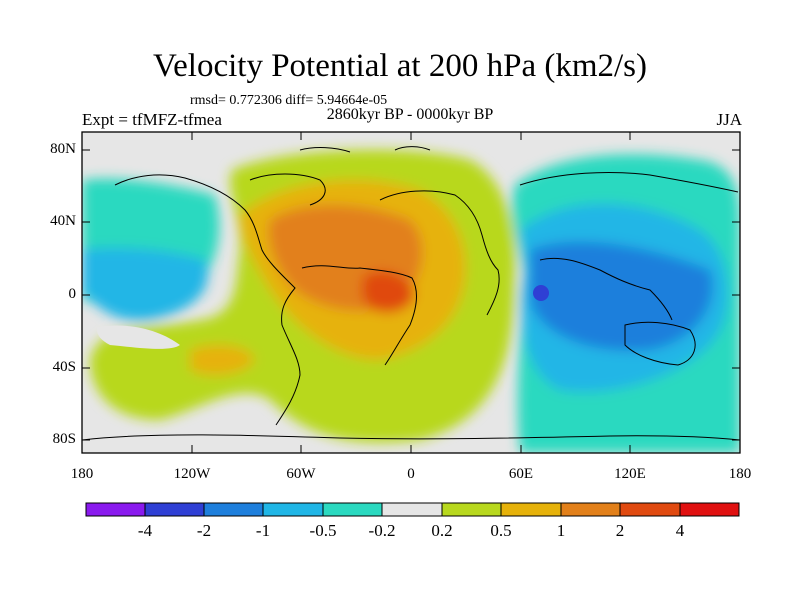 The height and width of the screenshot is (600, 800). I want to click on colorbar-label: 0.5, so click(501, 530).